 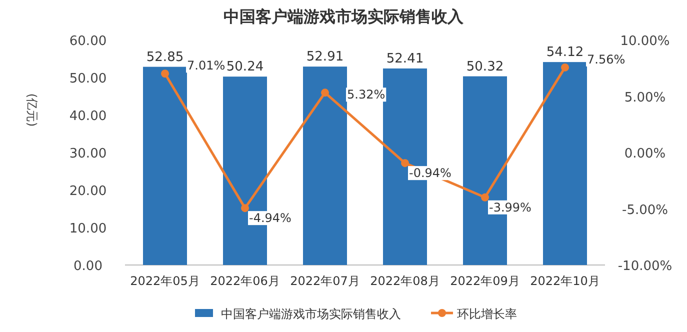 What do you see at coordinates (606, 59) in the screenshot?
I see `data-label: 7.56%` at bounding box center [606, 59].